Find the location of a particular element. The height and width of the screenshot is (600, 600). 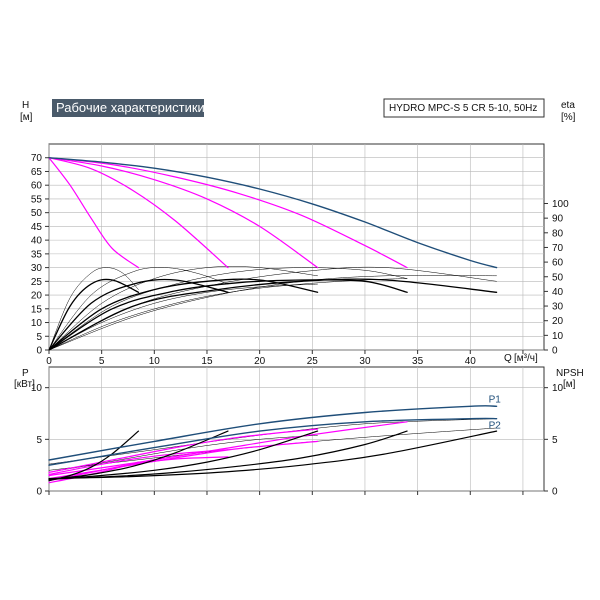

power-ylabel: P is located at coordinates (25, 373).